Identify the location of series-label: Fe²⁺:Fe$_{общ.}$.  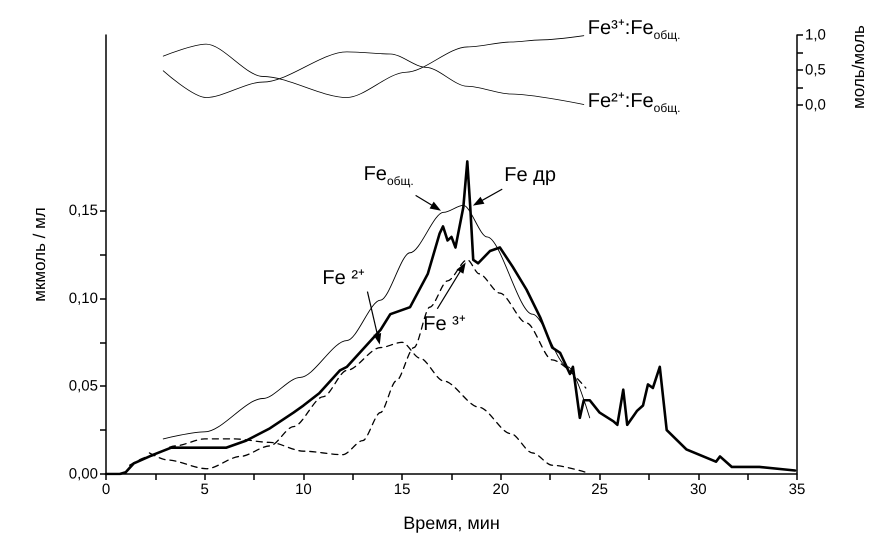
(634, 102).